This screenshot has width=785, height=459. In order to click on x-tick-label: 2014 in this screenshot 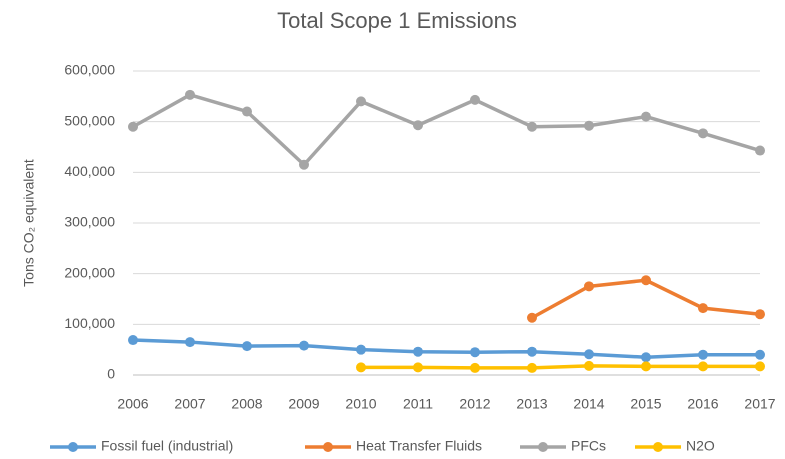, I will do `click(588, 404)`.